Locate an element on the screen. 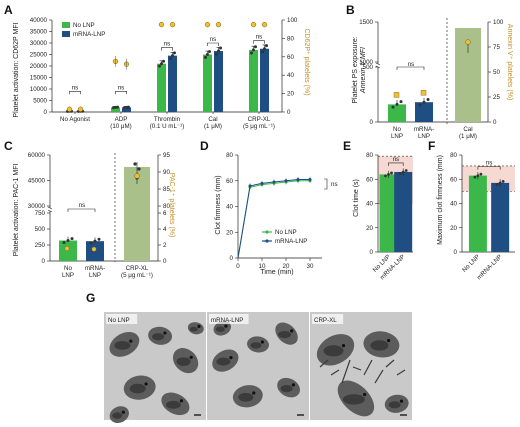 This screenshot has height=427, width=520. f-ytick-label: 60 is located at coordinates (453, 179).